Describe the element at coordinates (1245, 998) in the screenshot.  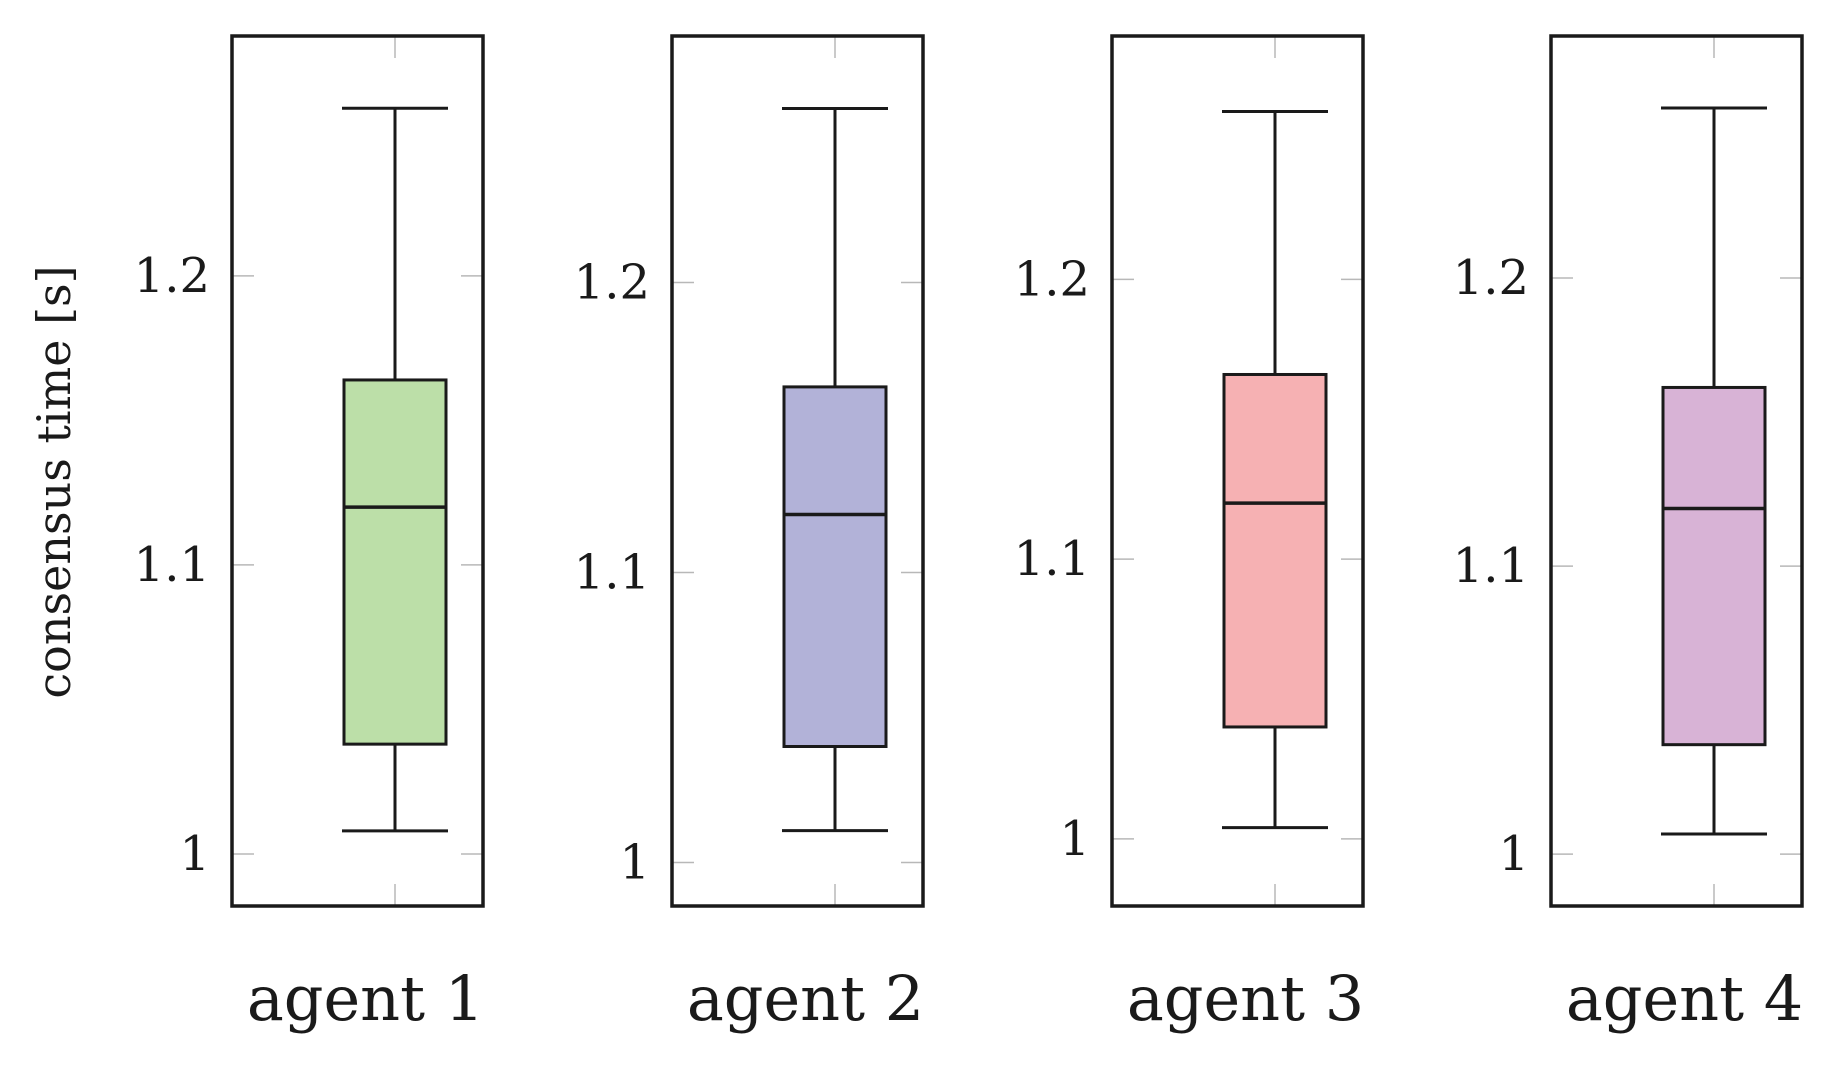
I see `x-category-label: agent 3` at that location.